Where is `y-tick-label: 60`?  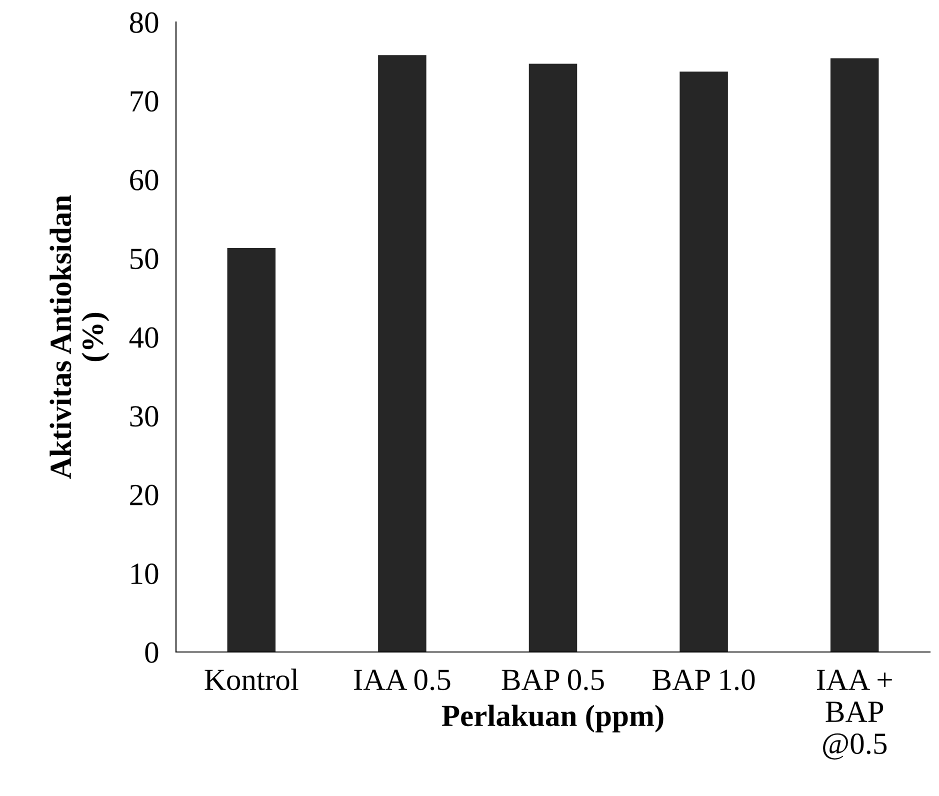 y-tick-label: 60 is located at coordinates (144, 180).